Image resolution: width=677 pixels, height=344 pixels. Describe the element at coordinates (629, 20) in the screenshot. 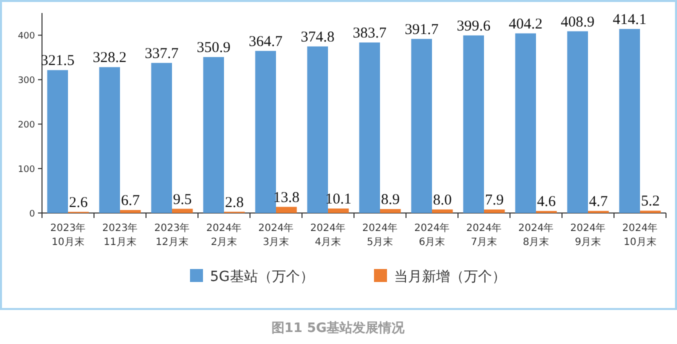

I see `data-label: 414.1` at that location.